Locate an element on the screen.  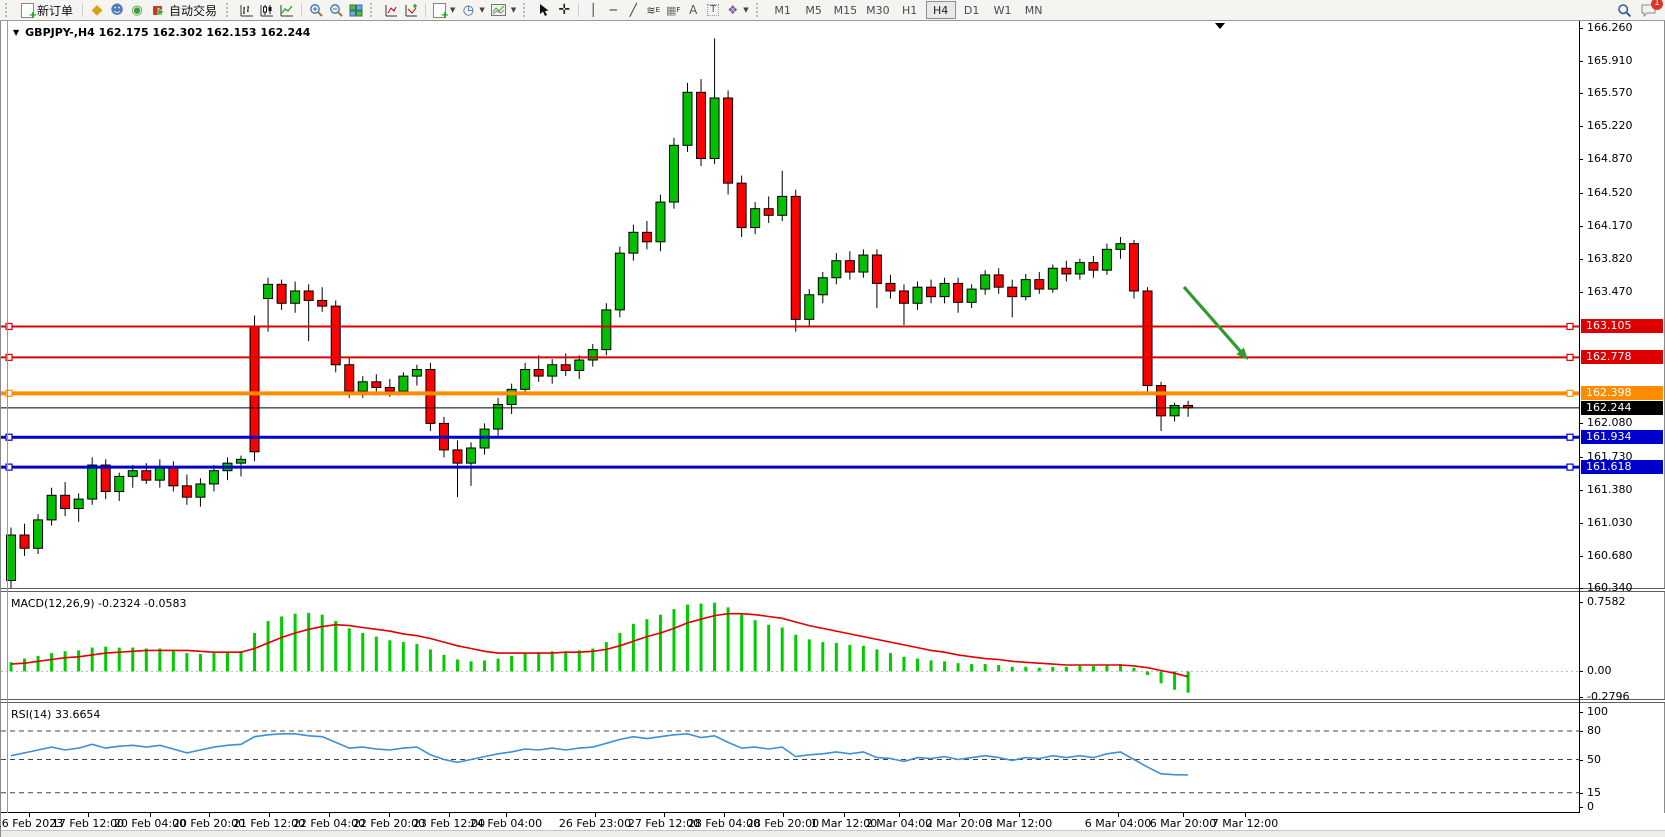
timeframe-button-m5: M5 is located at coordinates (813, 10).